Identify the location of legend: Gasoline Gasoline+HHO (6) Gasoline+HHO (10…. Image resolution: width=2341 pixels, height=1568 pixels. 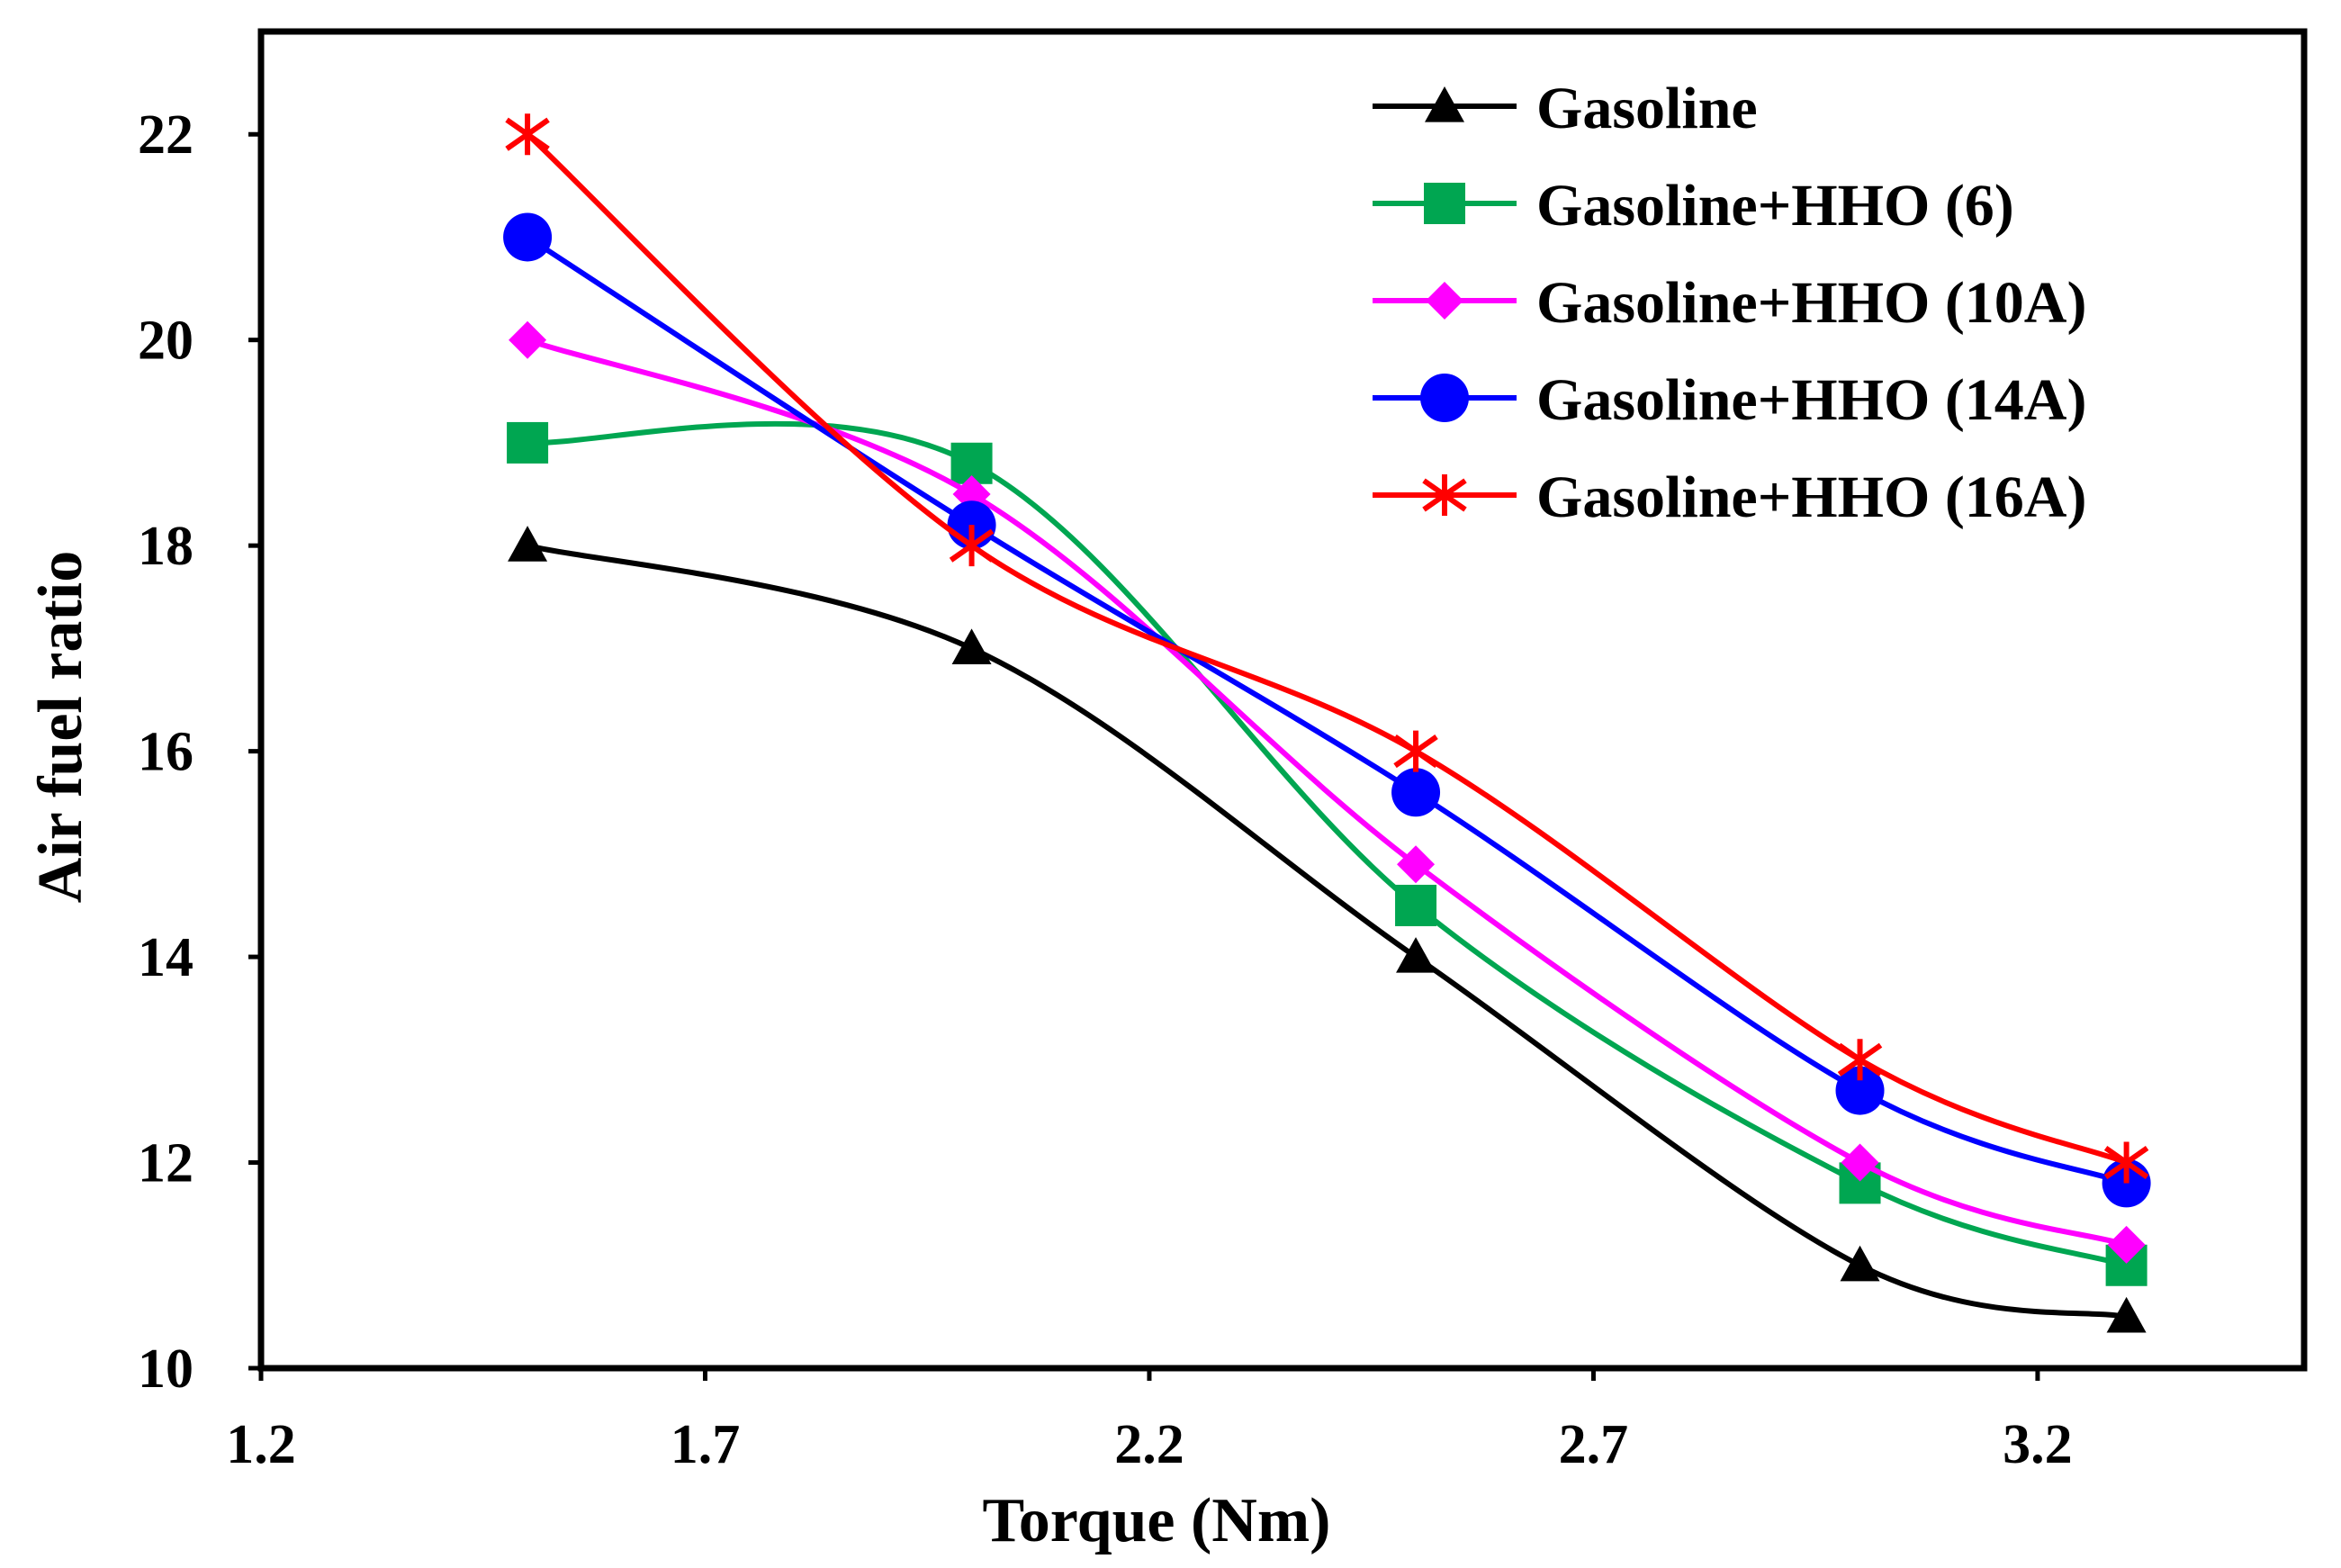
(1729, 303).